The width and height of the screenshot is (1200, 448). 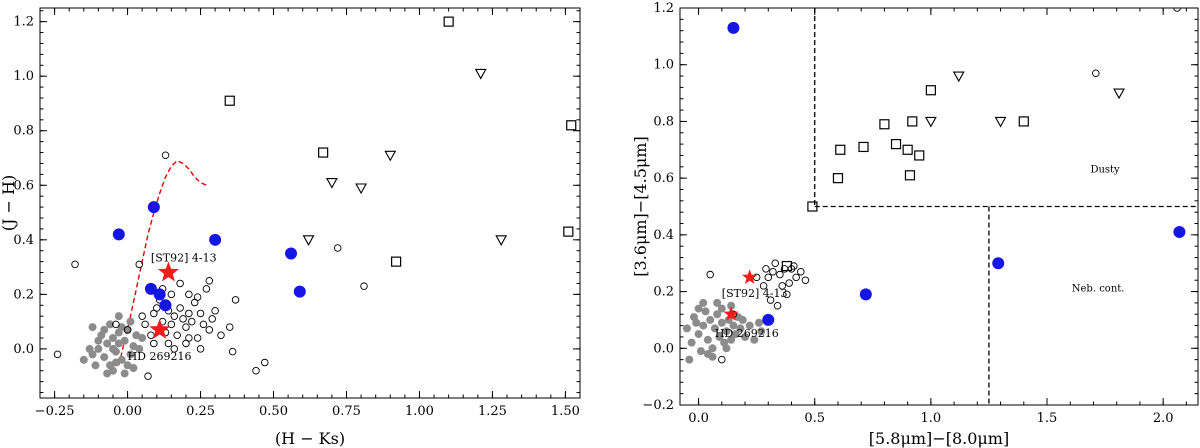 I want to click on y-axis-label: (J − H), so click(x=9, y=203).